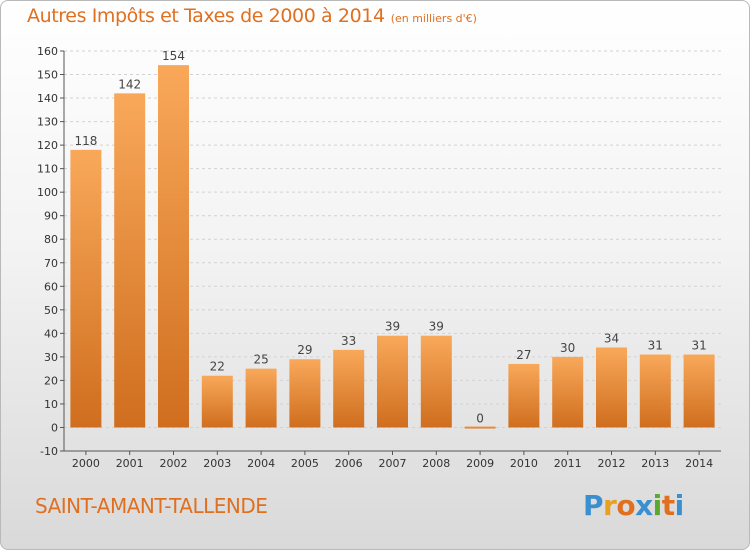 The image size is (750, 550). What do you see at coordinates (47, 122) in the screenshot?
I see `y-tick-label: 130` at bounding box center [47, 122].